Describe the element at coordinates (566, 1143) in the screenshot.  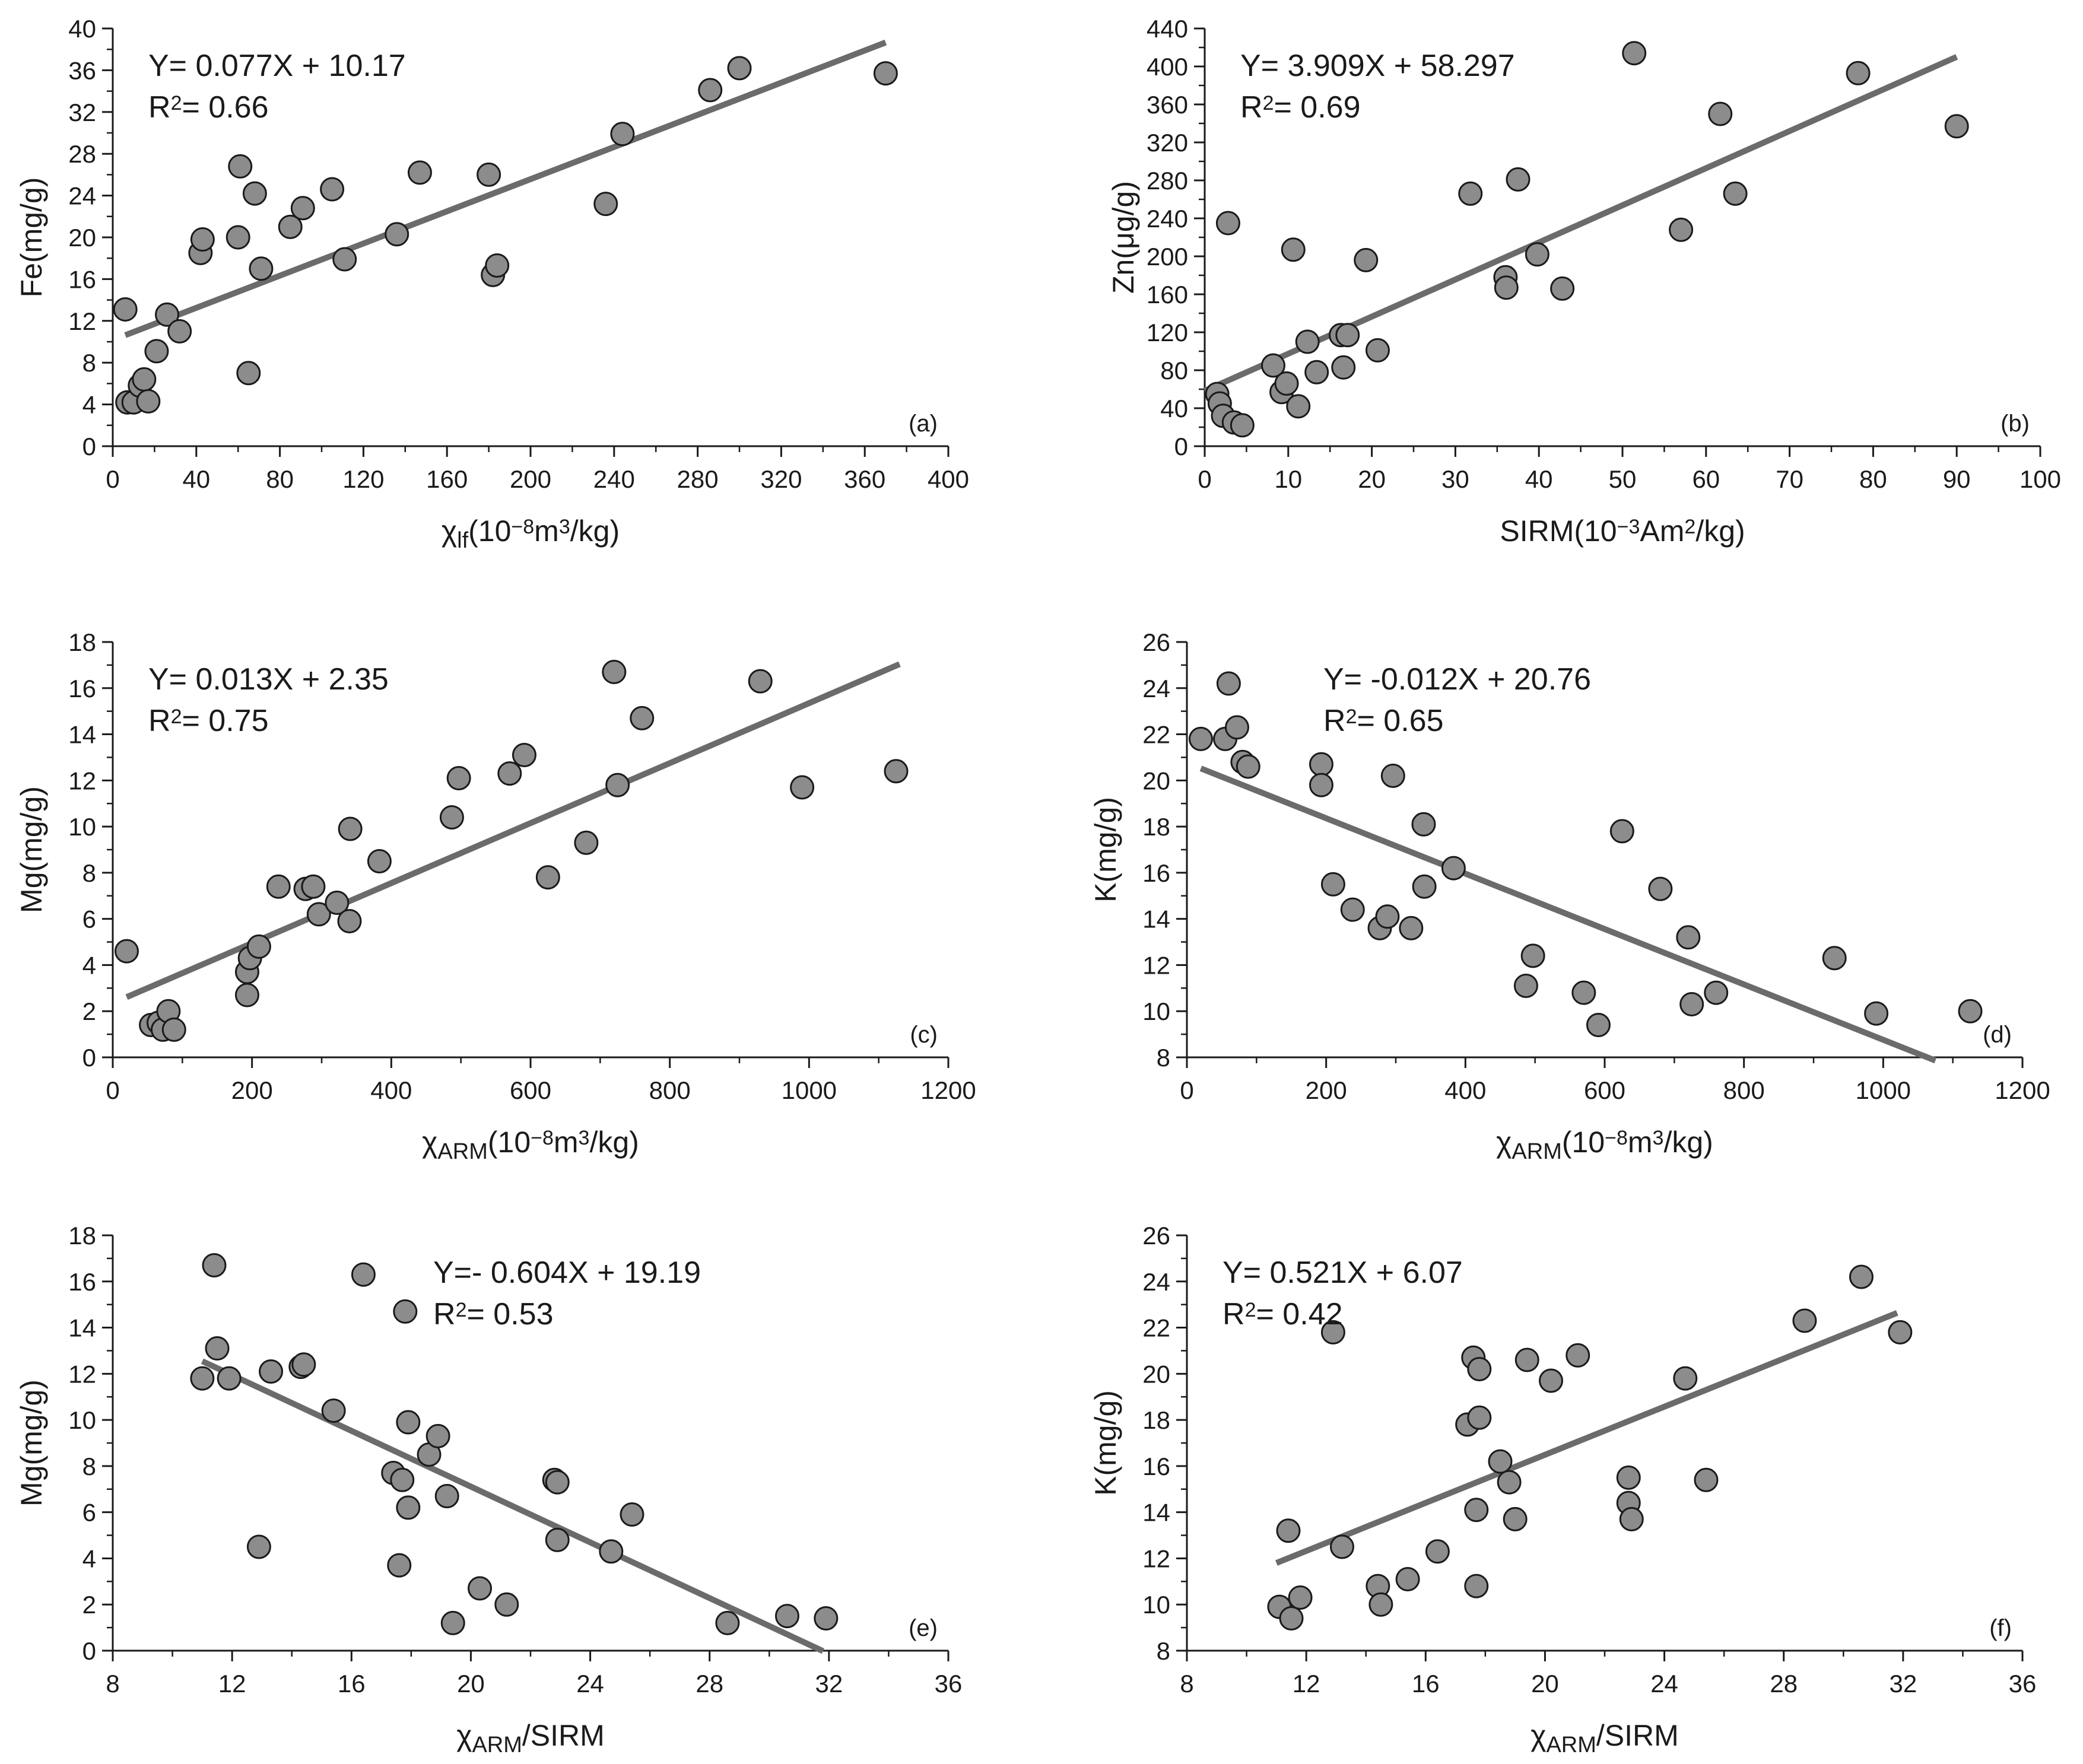
I see `x-axis-label-part: m` at that location.